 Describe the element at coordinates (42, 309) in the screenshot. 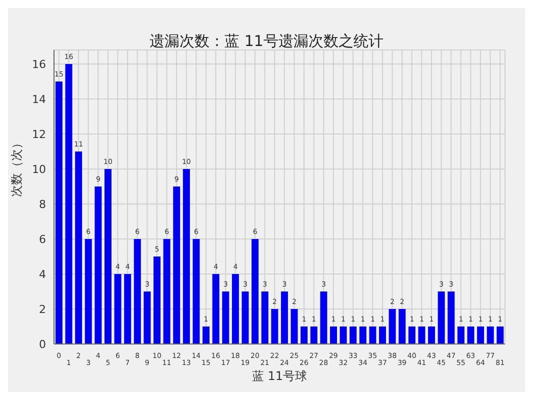

I see `y-tick-label: 2` at that location.